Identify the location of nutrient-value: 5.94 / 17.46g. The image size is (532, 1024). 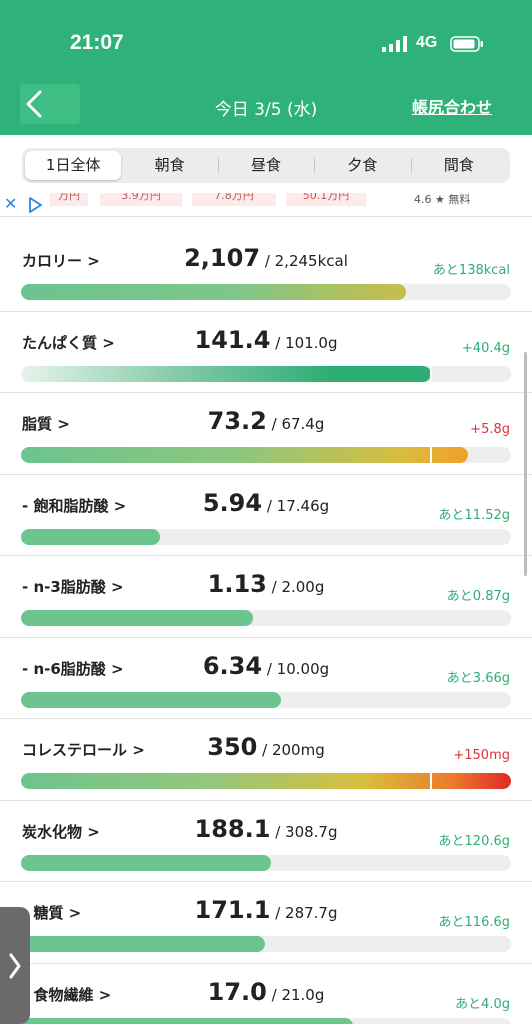
(266, 503).